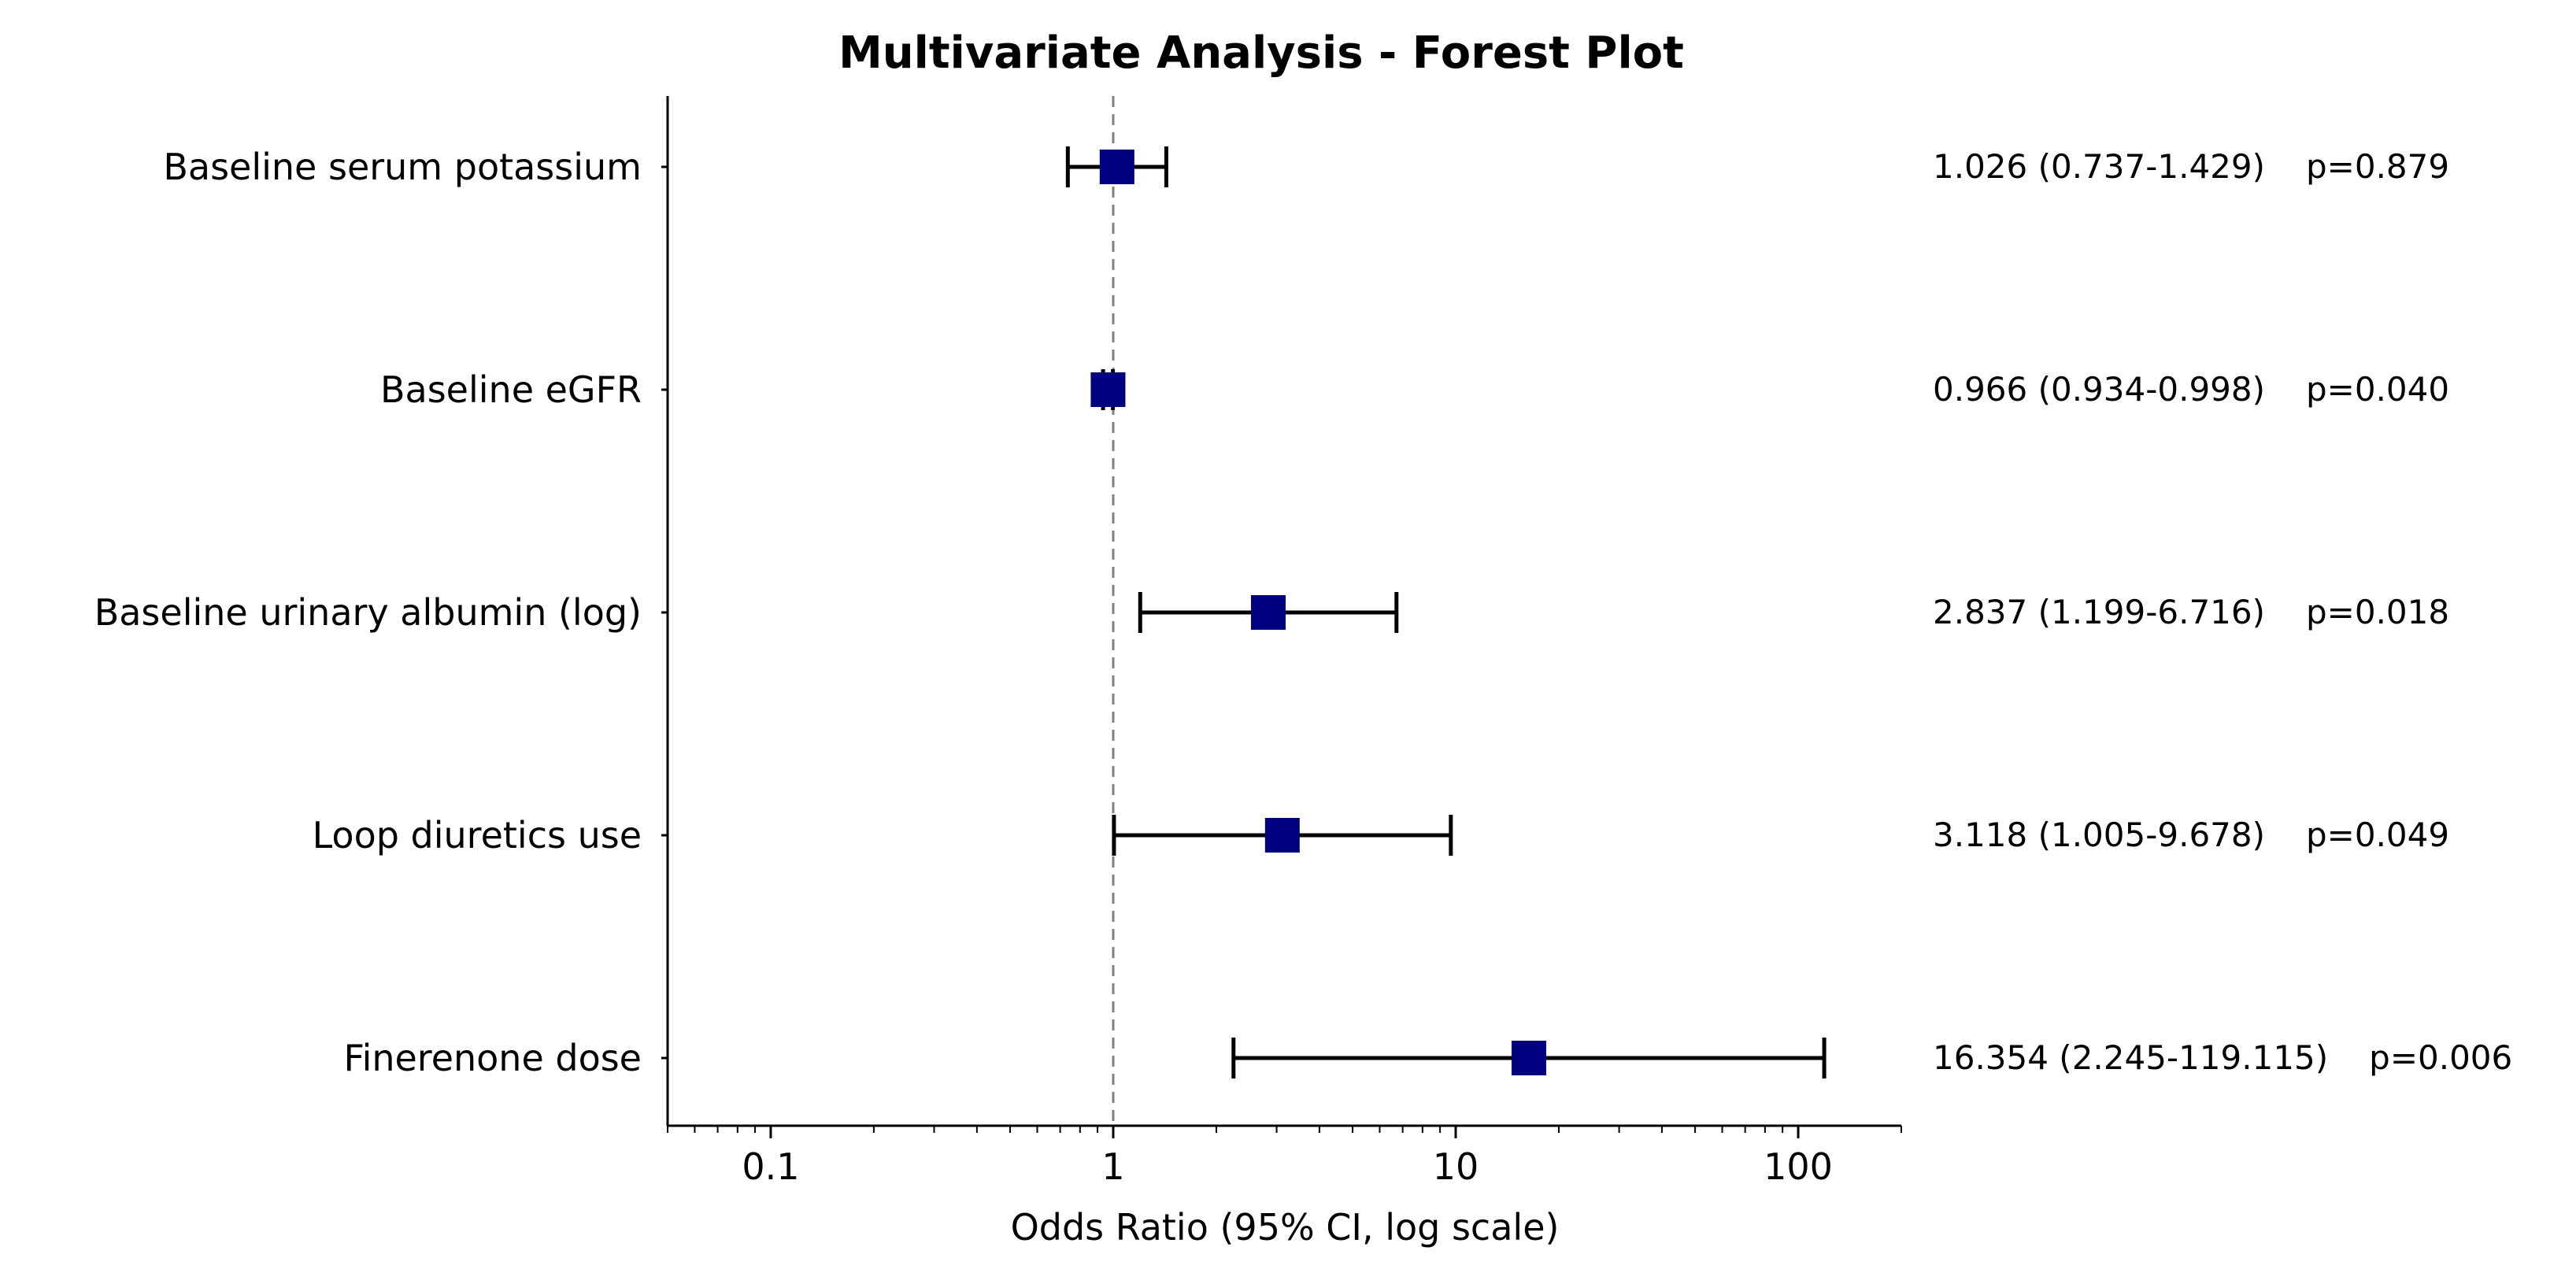 This screenshot has width=2576, height=1269. What do you see at coordinates (2377, 612) in the screenshot?
I see `p-value-annotation: p=0.018` at bounding box center [2377, 612].